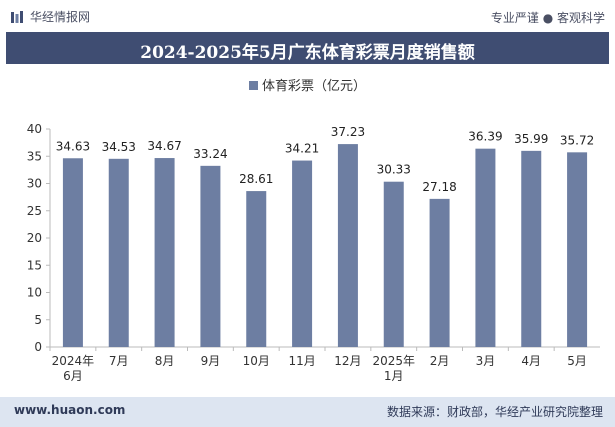 This screenshot has width=615, height=427. Describe the element at coordinates (577, 361) in the screenshot. I see `x-tick-label: 5月` at that location.